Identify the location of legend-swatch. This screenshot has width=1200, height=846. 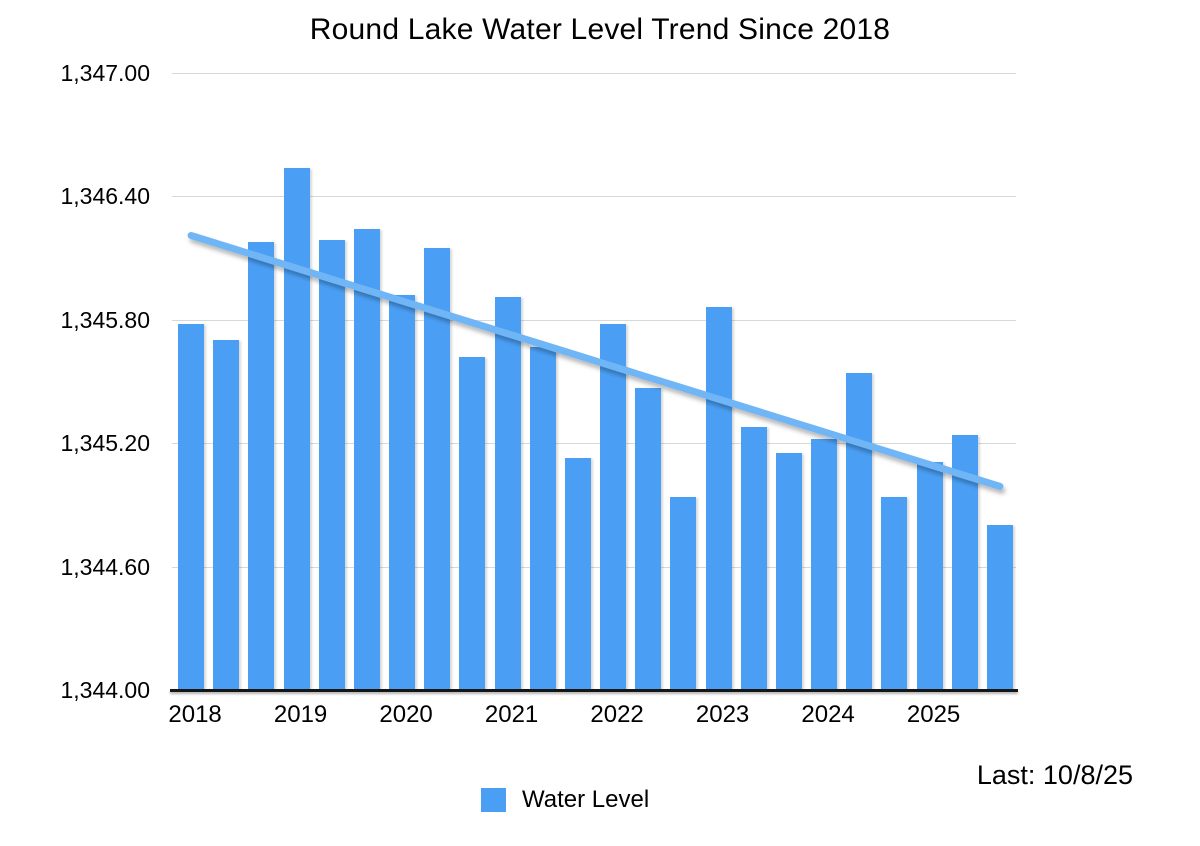
(493, 800).